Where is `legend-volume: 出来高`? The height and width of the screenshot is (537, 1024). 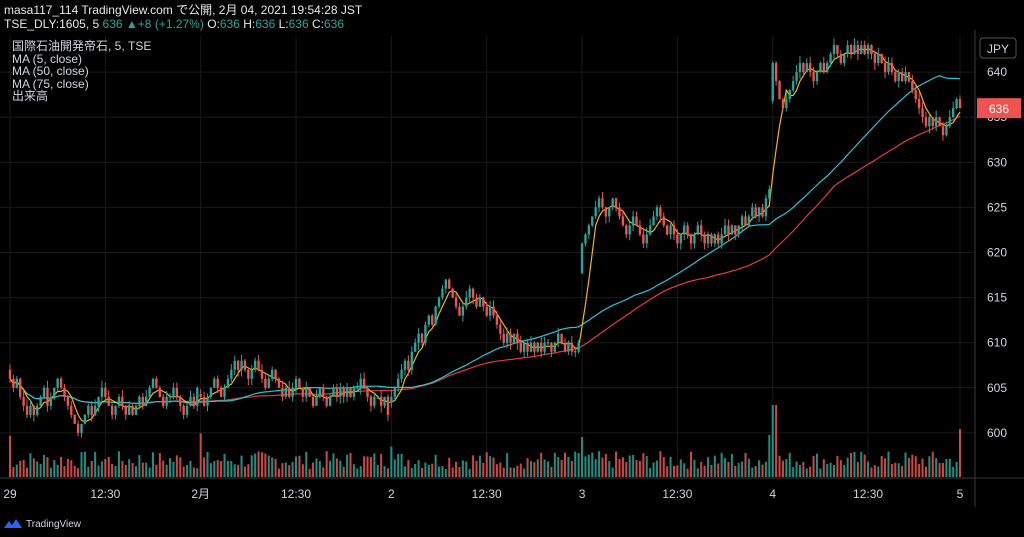 legend-volume: 出来高 is located at coordinates (30, 96).